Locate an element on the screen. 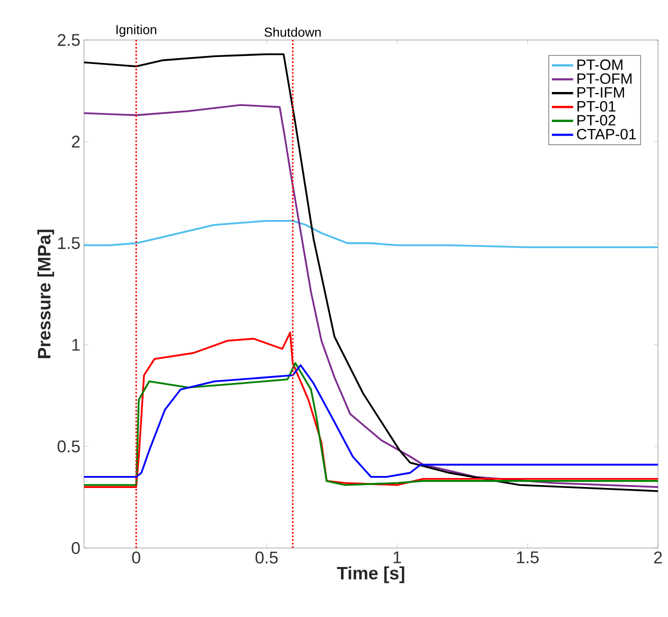  ref-line-label: Ignition is located at coordinates (136, 30).